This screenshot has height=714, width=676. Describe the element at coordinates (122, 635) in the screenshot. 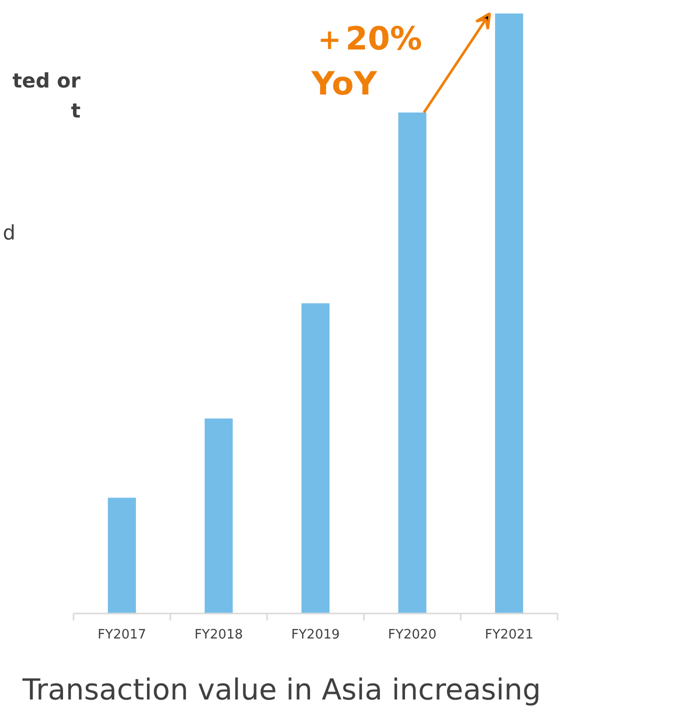

I see `x-tick-label: FY2017` at that location.